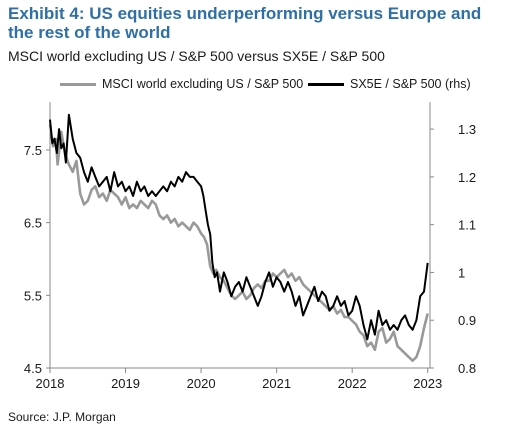 This screenshot has height=437, width=514. What do you see at coordinates (427, 383) in the screenshot?
I see `x-tick-label: 2023` at bounding box center [427, 383].